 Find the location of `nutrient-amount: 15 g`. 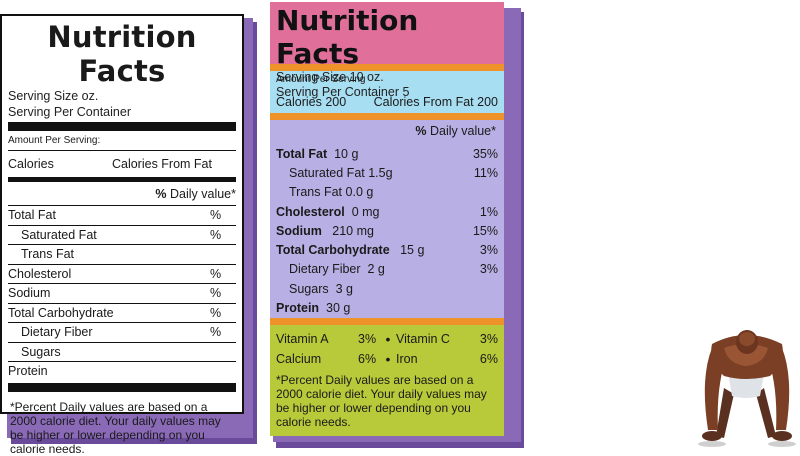

nutrient-amount: 15 g is located at coordinates (412, 250).